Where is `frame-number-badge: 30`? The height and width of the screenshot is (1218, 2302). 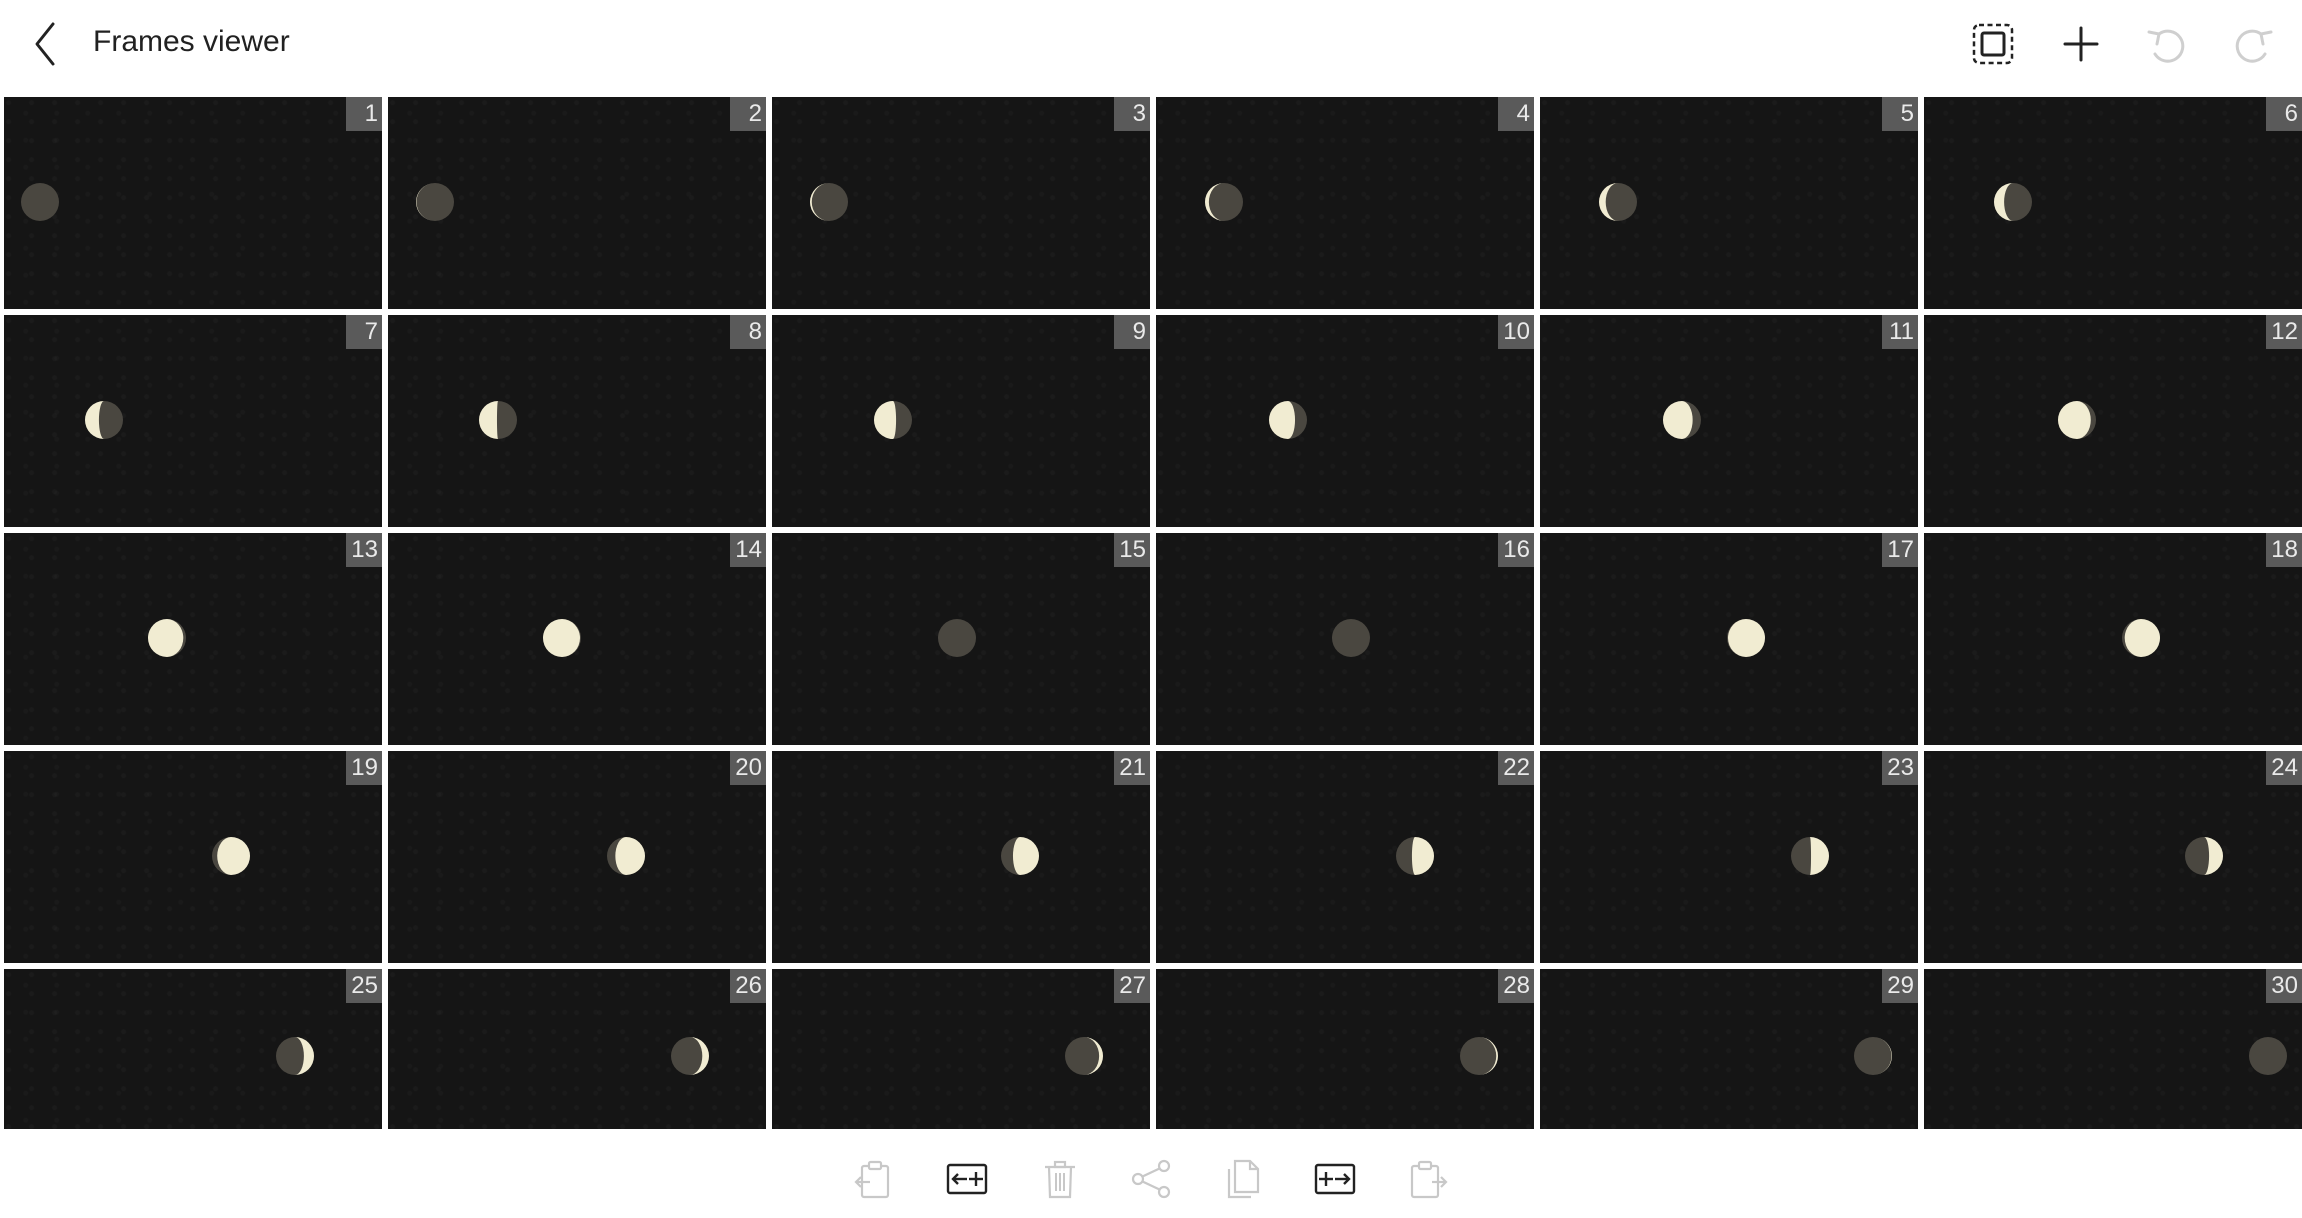 frame-number-badge: 30 is located at coordinates (2284, 986).